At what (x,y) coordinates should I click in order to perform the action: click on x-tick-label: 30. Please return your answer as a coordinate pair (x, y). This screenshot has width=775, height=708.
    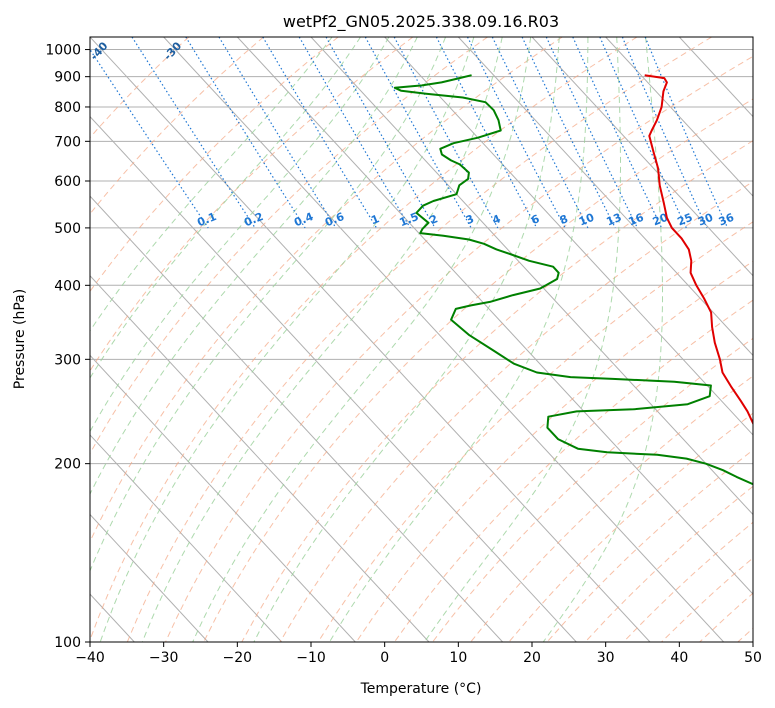
    Looking at the image, I should click on (606, 658).